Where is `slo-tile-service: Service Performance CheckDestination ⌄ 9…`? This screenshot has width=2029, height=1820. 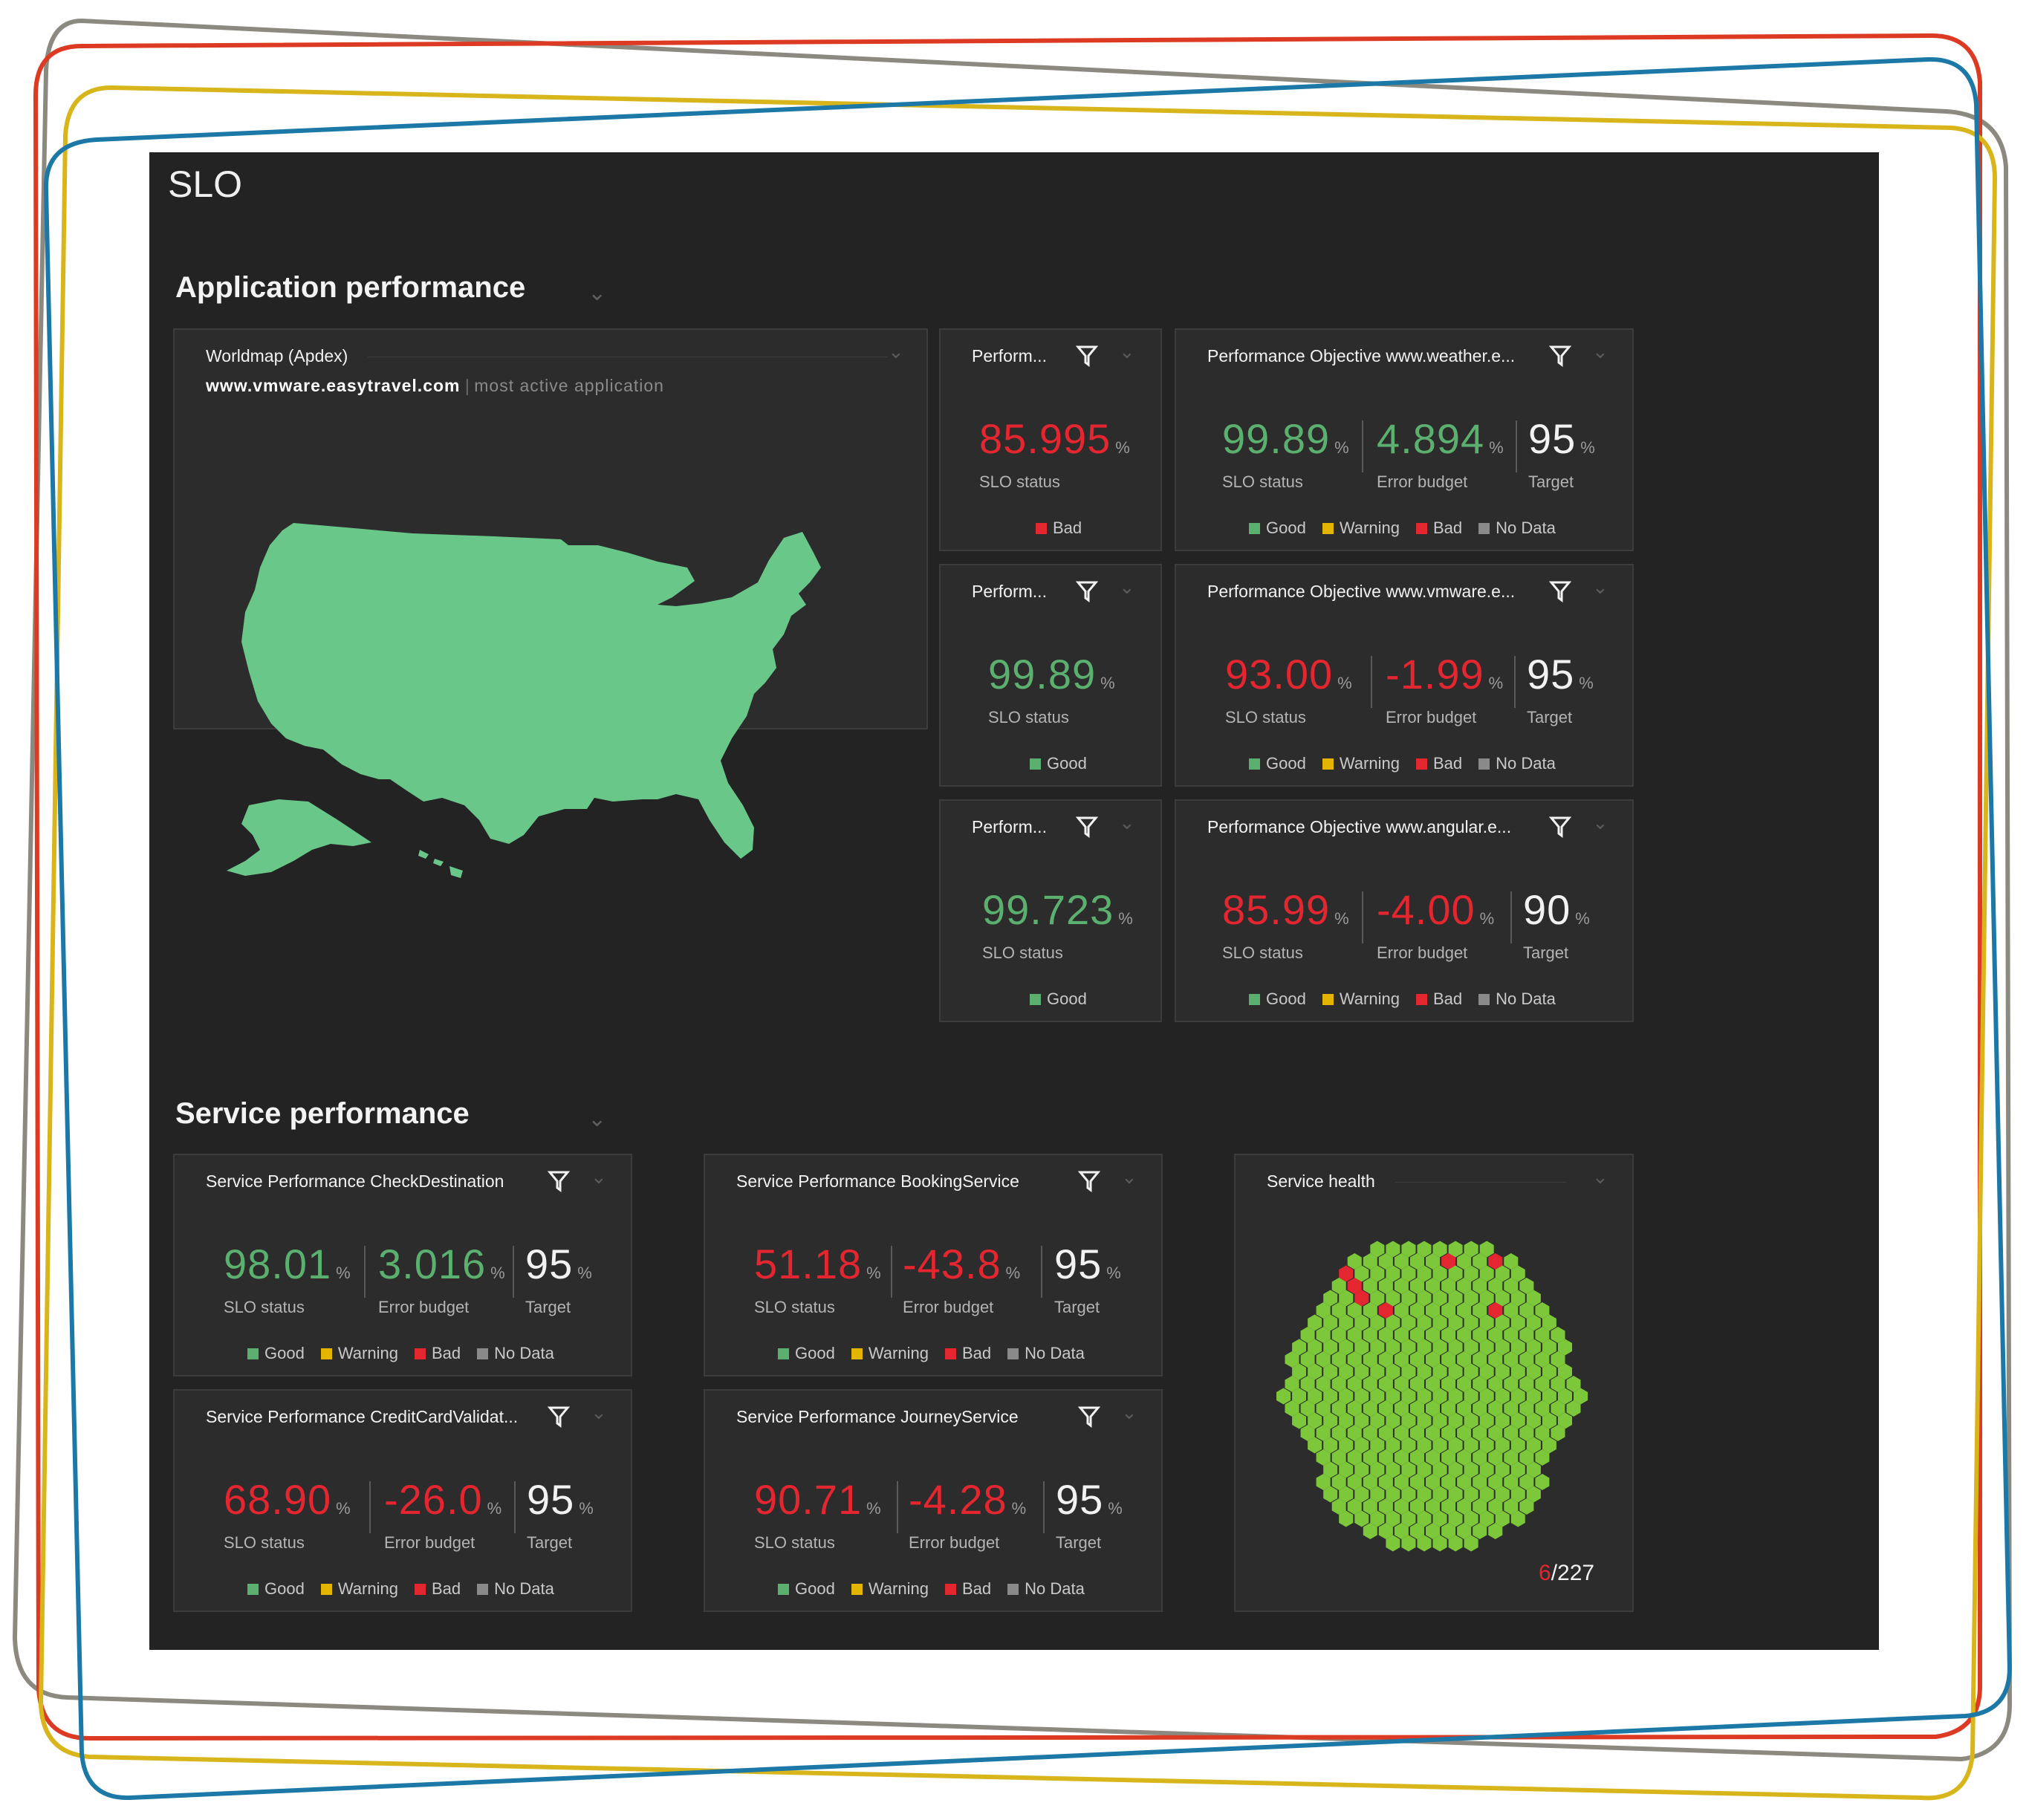 slo-tile-service: Service Performance CheckDestination ⌄ 9… is located at coordinates (402, 1265).